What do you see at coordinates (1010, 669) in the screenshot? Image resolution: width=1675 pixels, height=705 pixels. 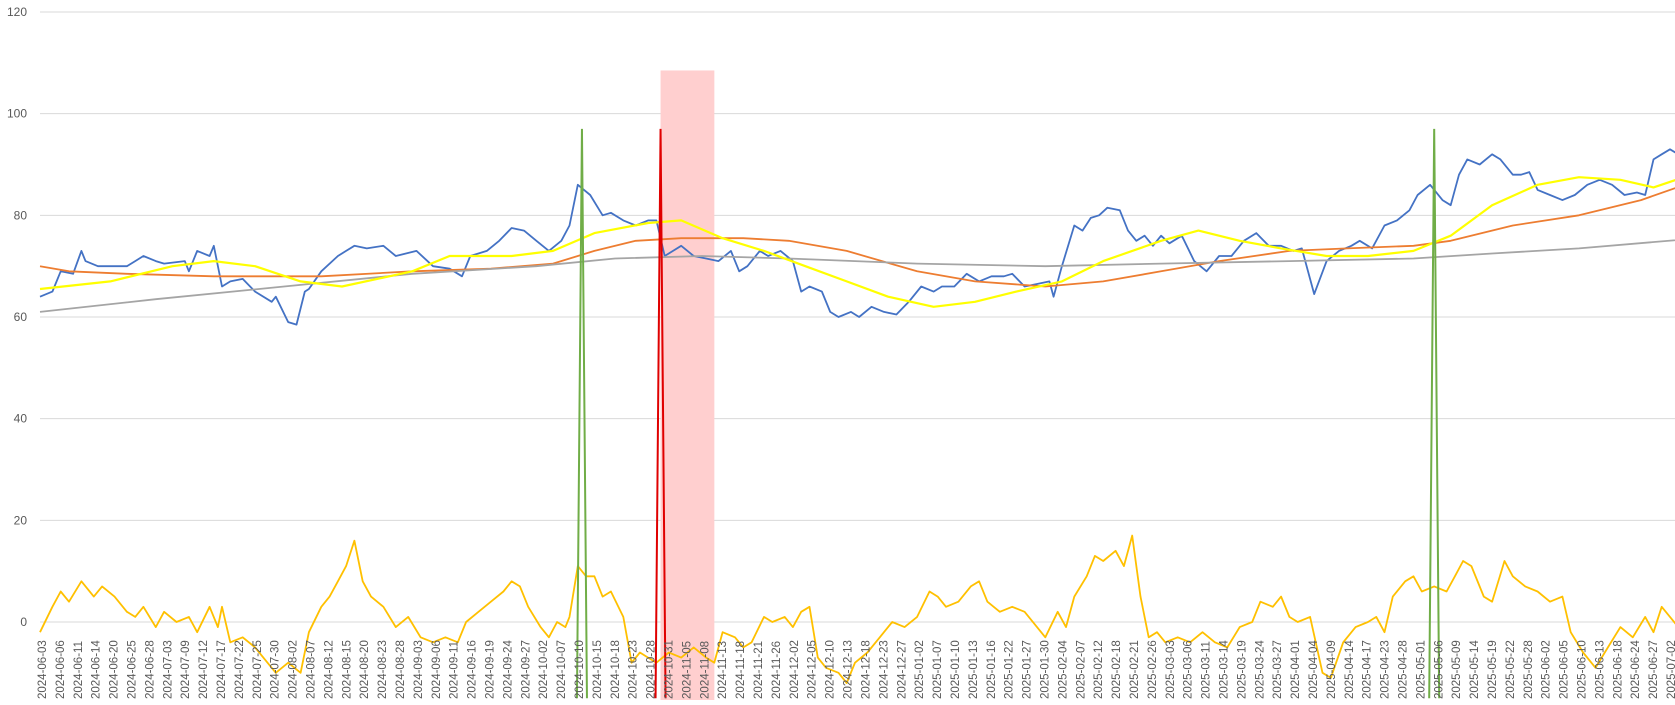 I see `x-tick-label: 2025-01-22` at bounding box center [1010, 669].